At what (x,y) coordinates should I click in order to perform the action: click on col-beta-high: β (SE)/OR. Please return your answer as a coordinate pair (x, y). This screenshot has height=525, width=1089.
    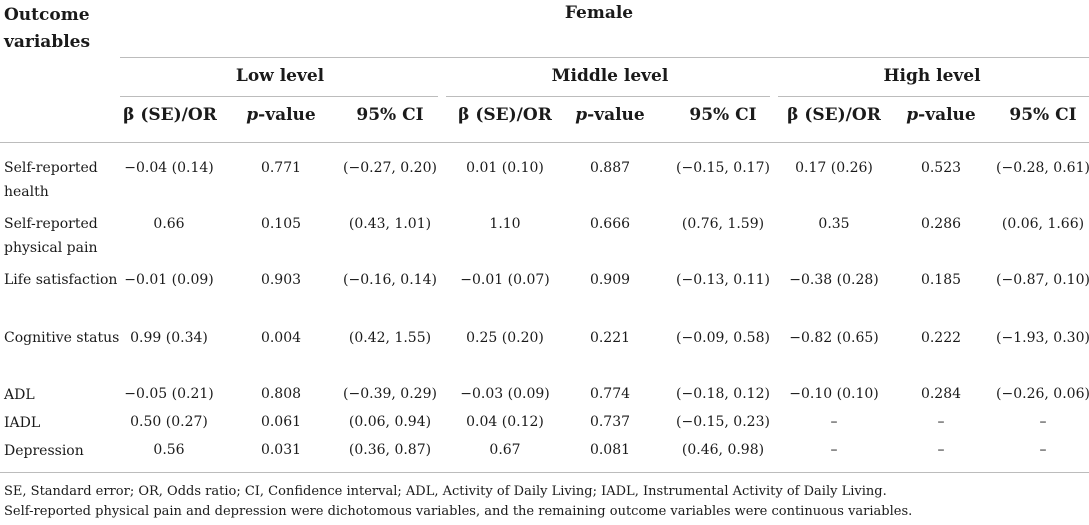
    Looking at the image, I should click on (834, 115).